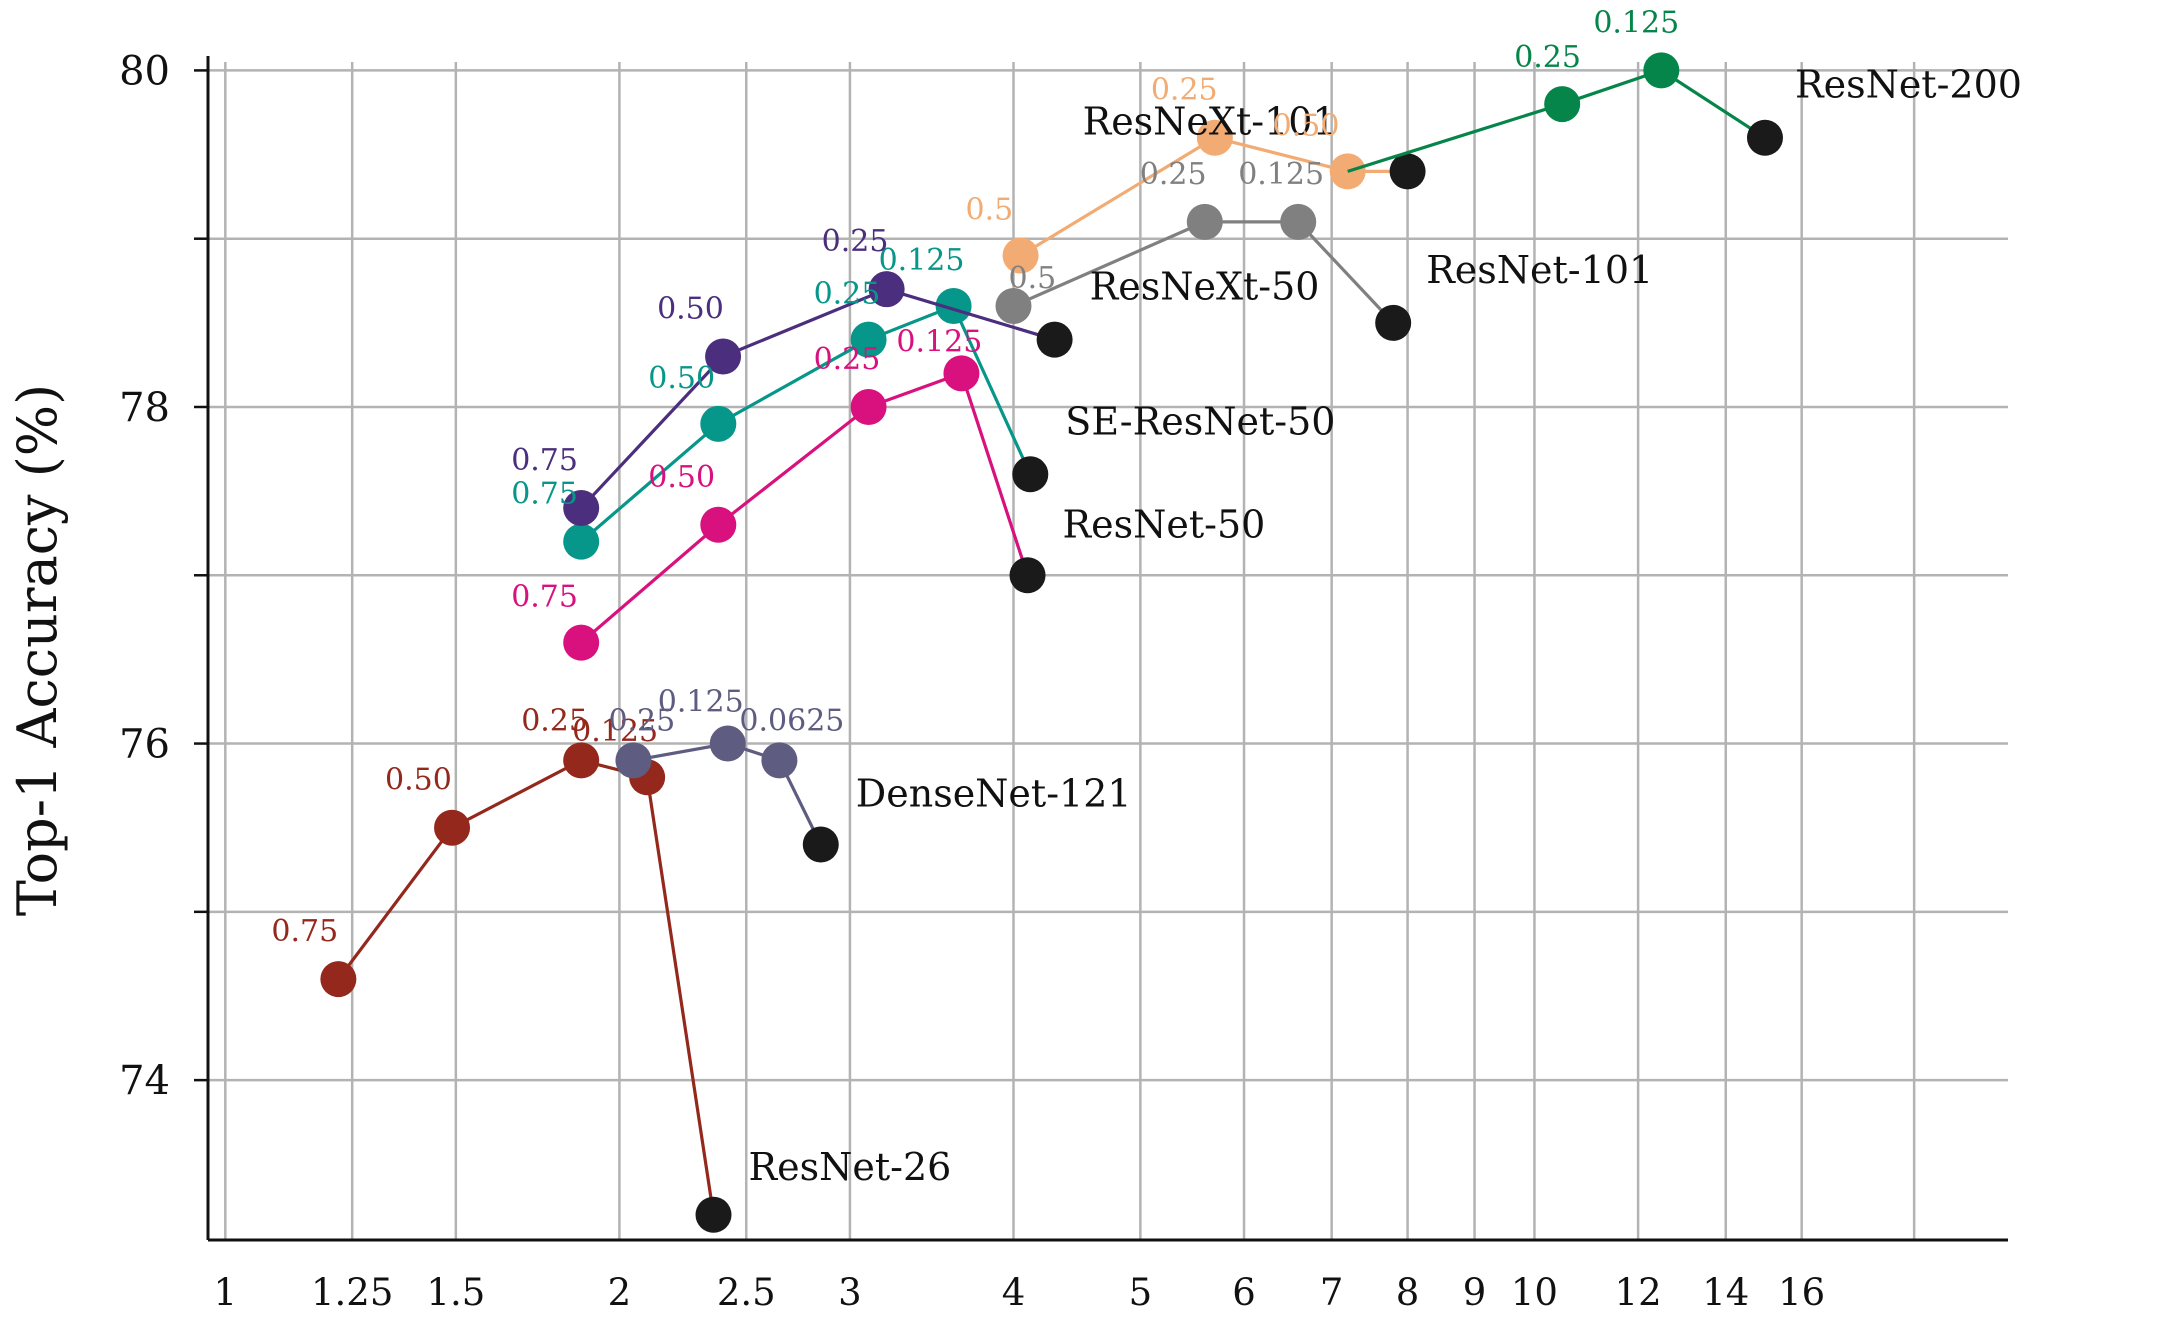  Describe the element at coordinates (746, 1292) in the screenshot. I see `x-tick-label: 2.5` at that location.